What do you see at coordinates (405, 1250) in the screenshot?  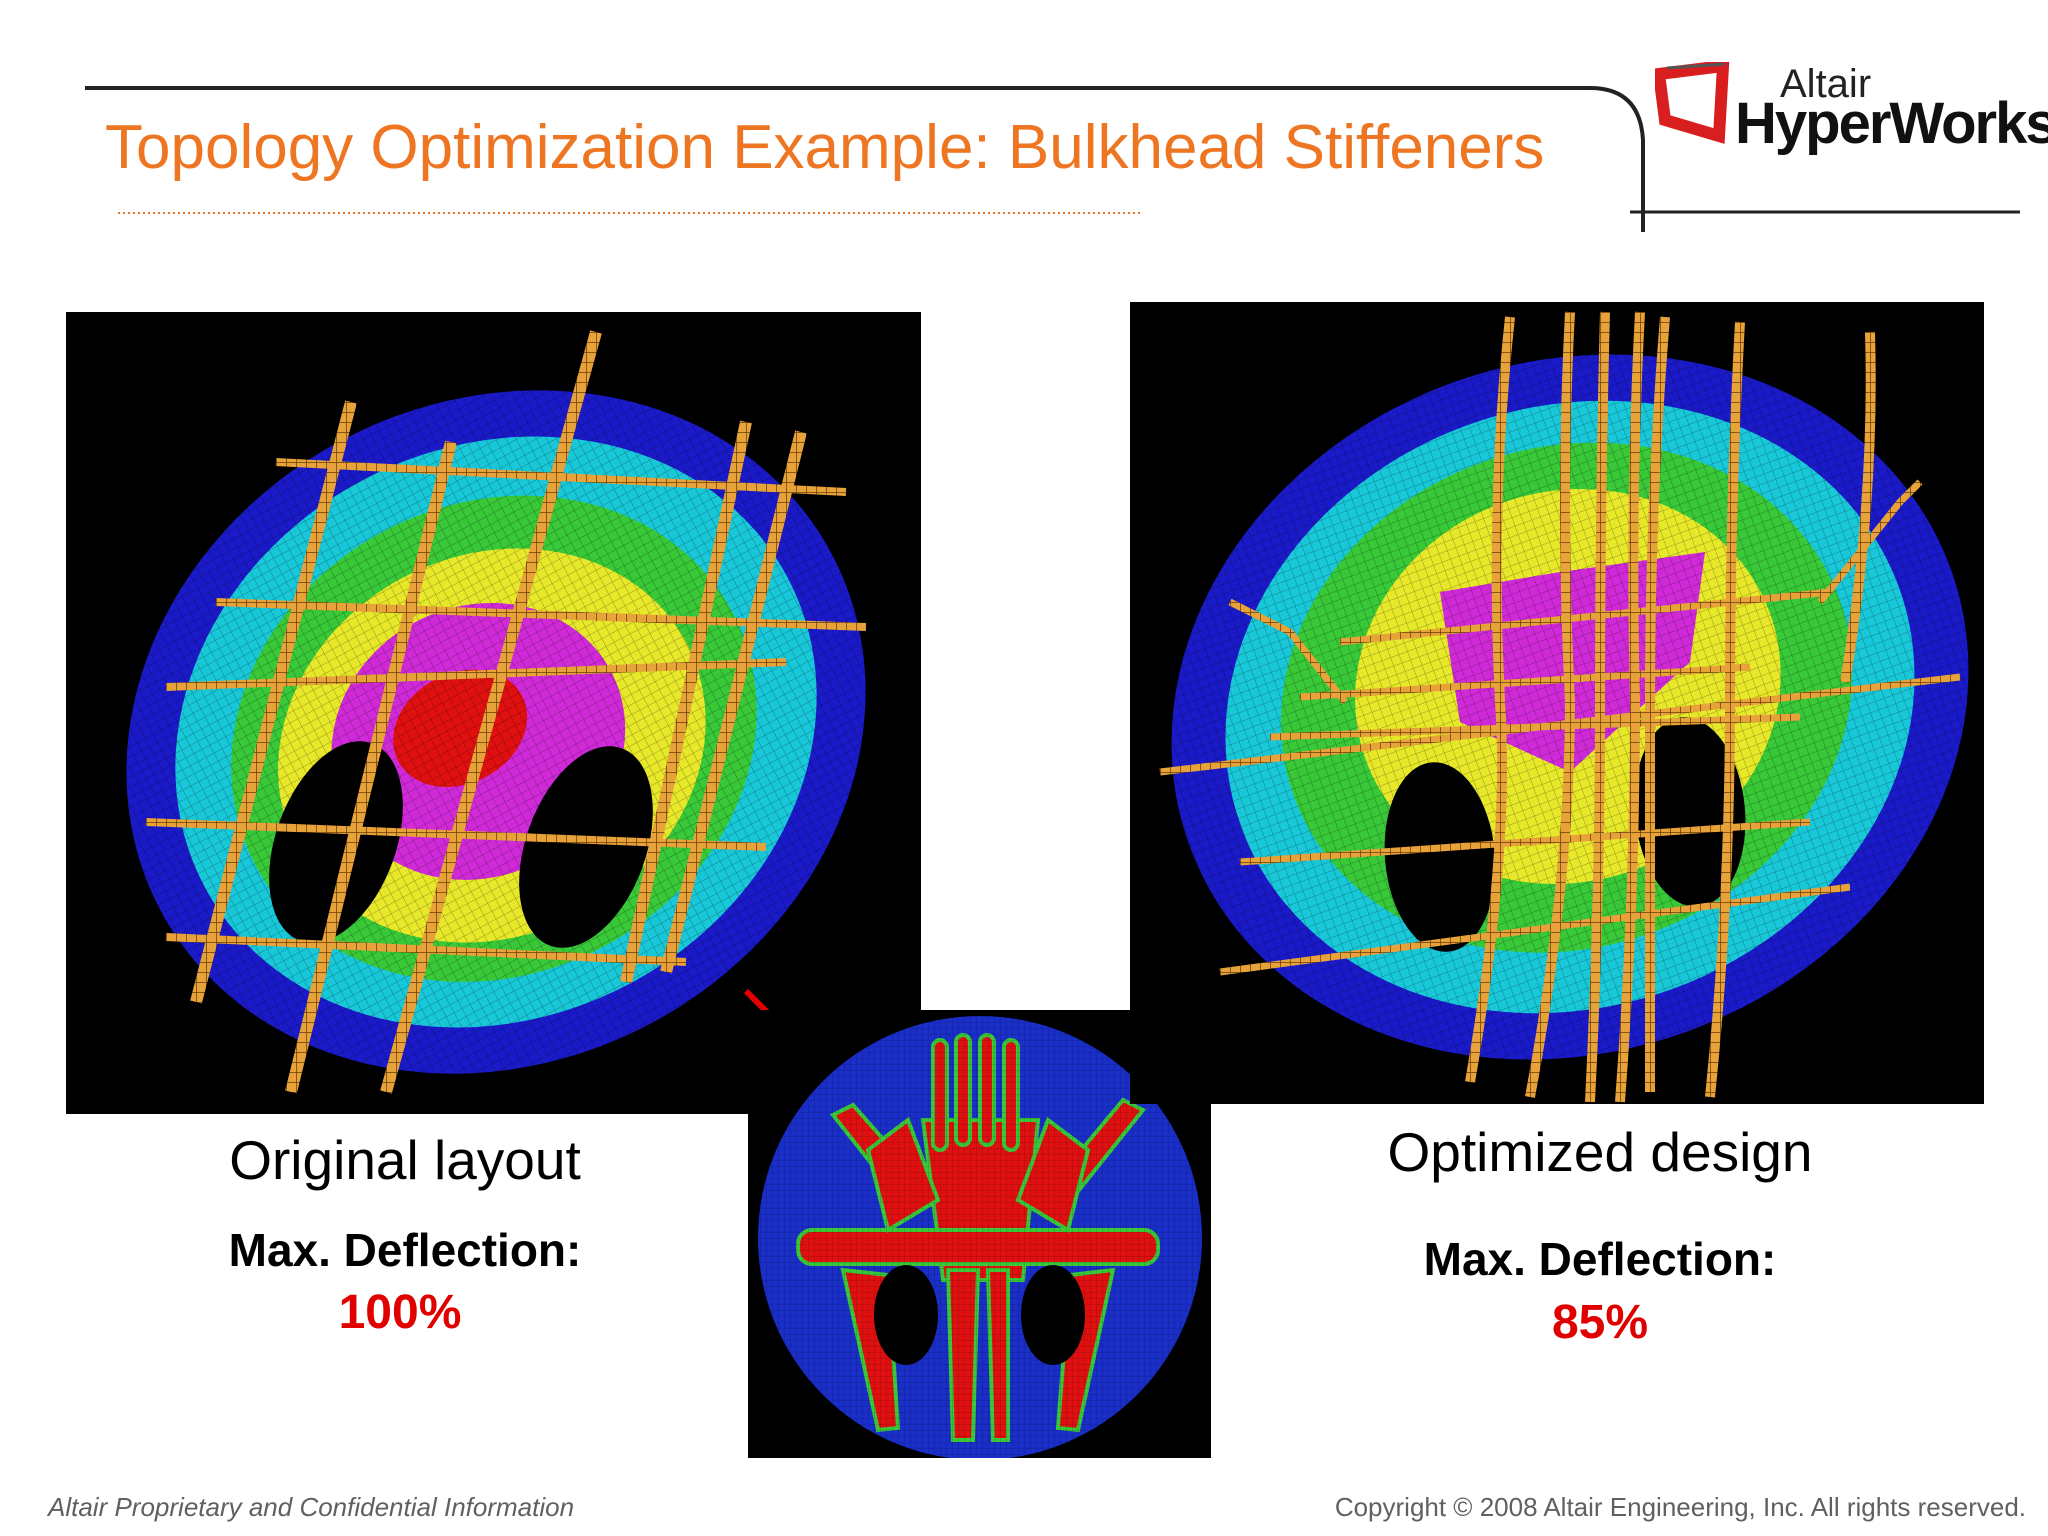 I see `original-deflection-label: Max. Deflection:` at bounding box center [405, 1250].